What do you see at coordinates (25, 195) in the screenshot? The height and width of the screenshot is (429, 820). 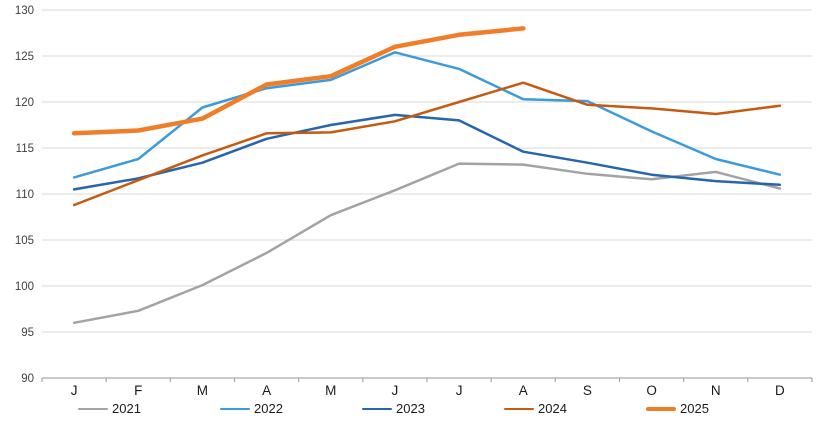 I see `y-axis-tick-label: 110` at bounding box center [25, 195].